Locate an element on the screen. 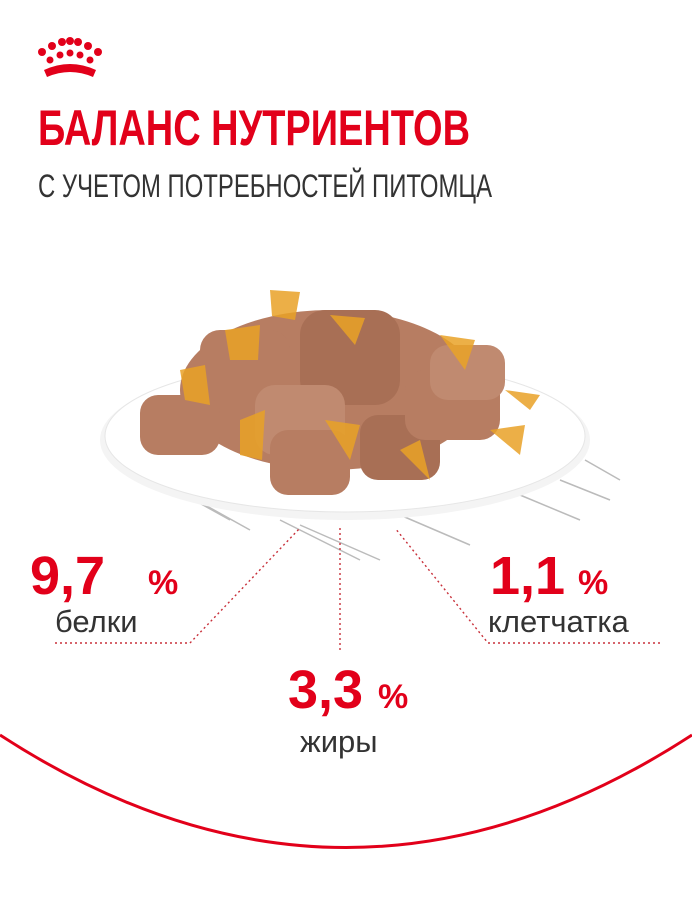 Image resolution: width=692 pixels, height=922 pixels. stat: 1,1 % клетчатка is located at coordinates (559, 592).